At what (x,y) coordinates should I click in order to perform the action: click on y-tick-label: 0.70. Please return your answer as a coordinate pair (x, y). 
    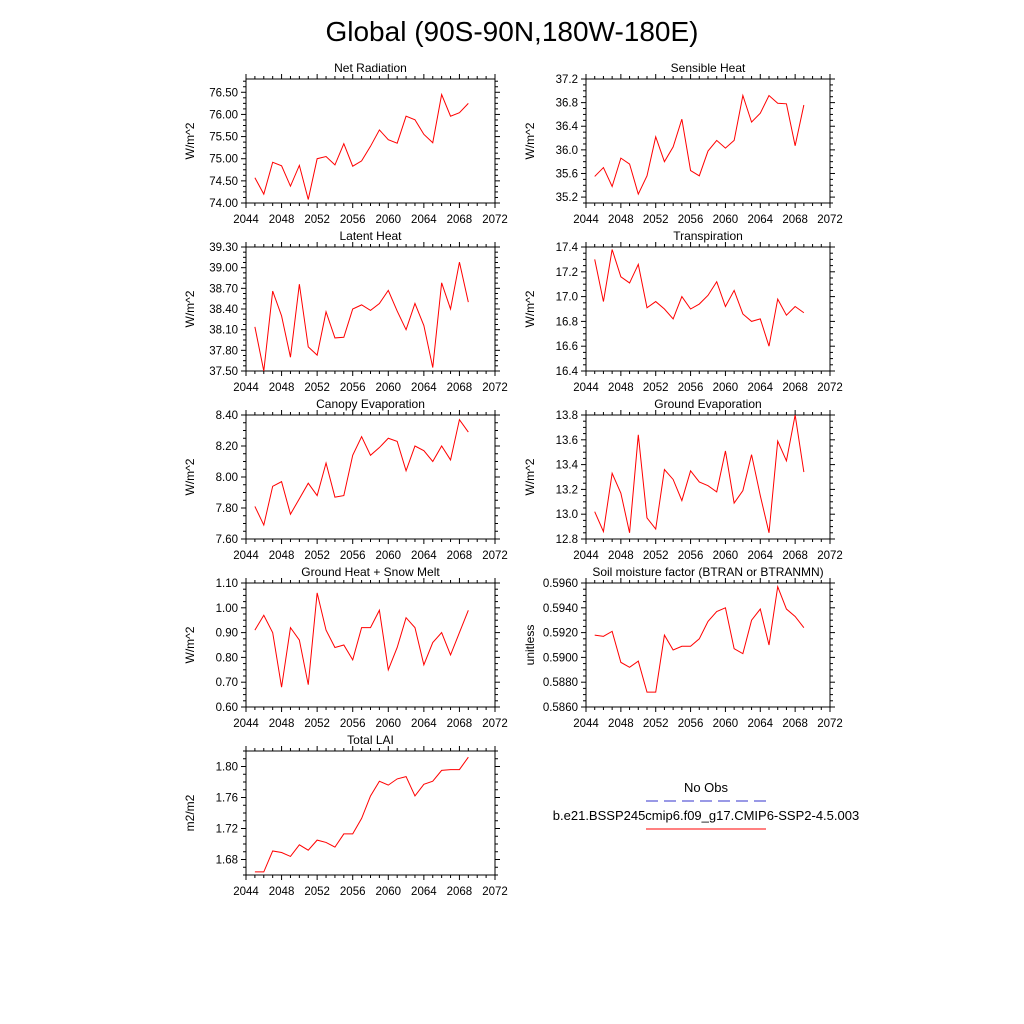
    Looking at the image, I should click on (227, 683).